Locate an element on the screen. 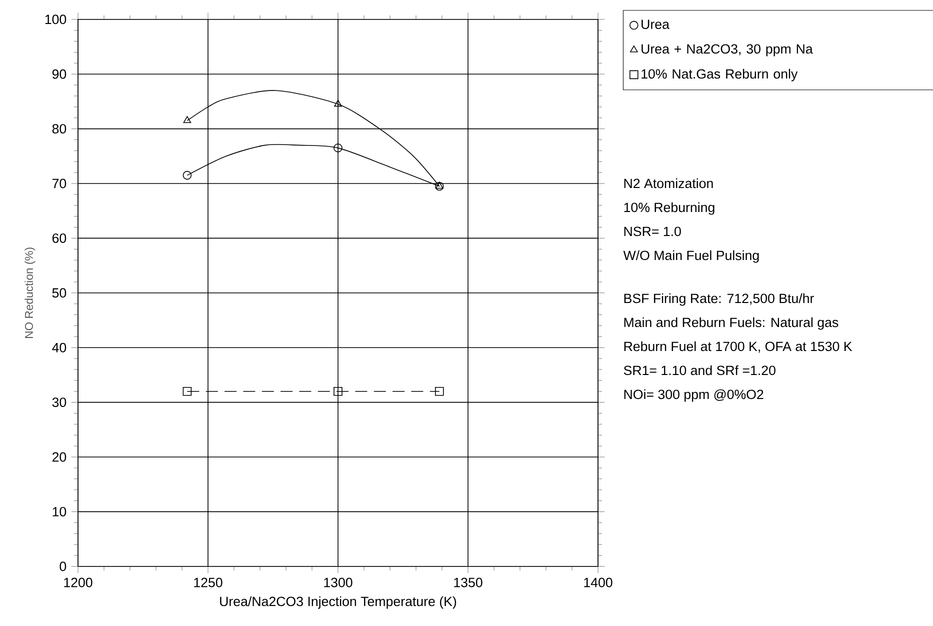  y-tick-label: 0 is located at coordinates (63, 567).